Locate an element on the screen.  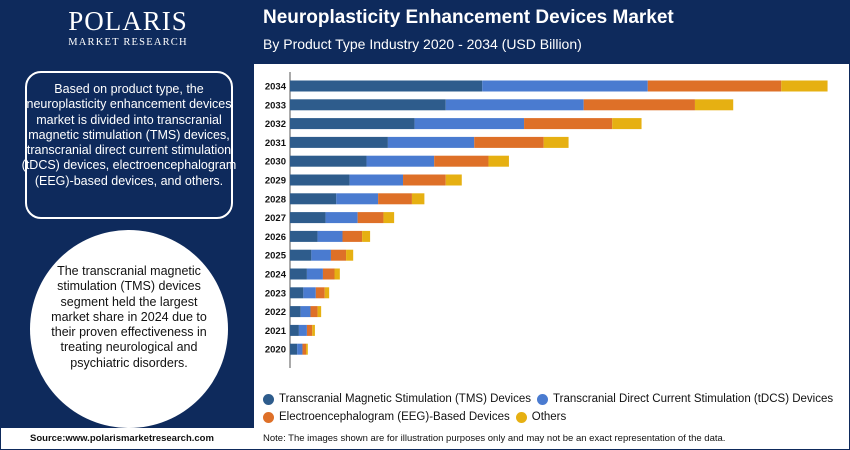
bar-2031-tms is located at coordinates (339, 142).